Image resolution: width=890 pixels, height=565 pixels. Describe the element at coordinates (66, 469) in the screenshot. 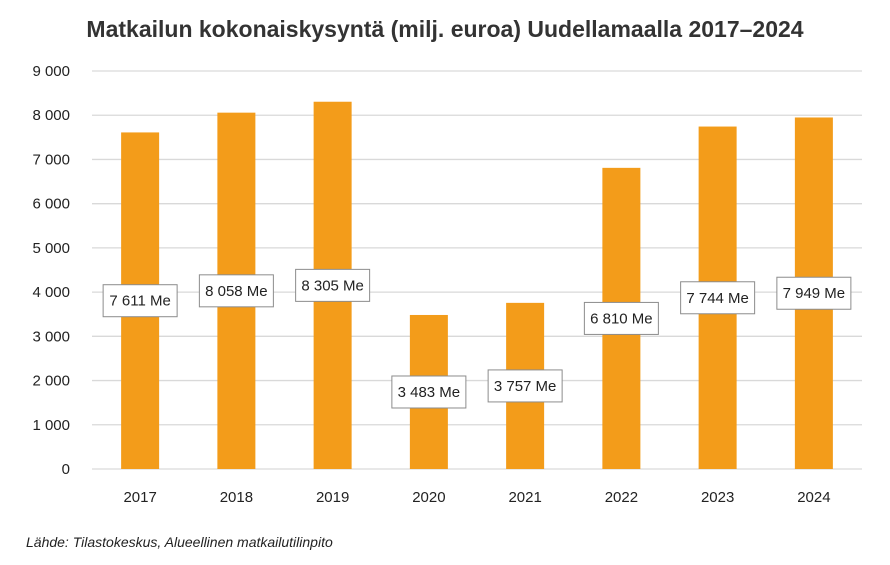

I see `y-tick-label: 0` at that location.